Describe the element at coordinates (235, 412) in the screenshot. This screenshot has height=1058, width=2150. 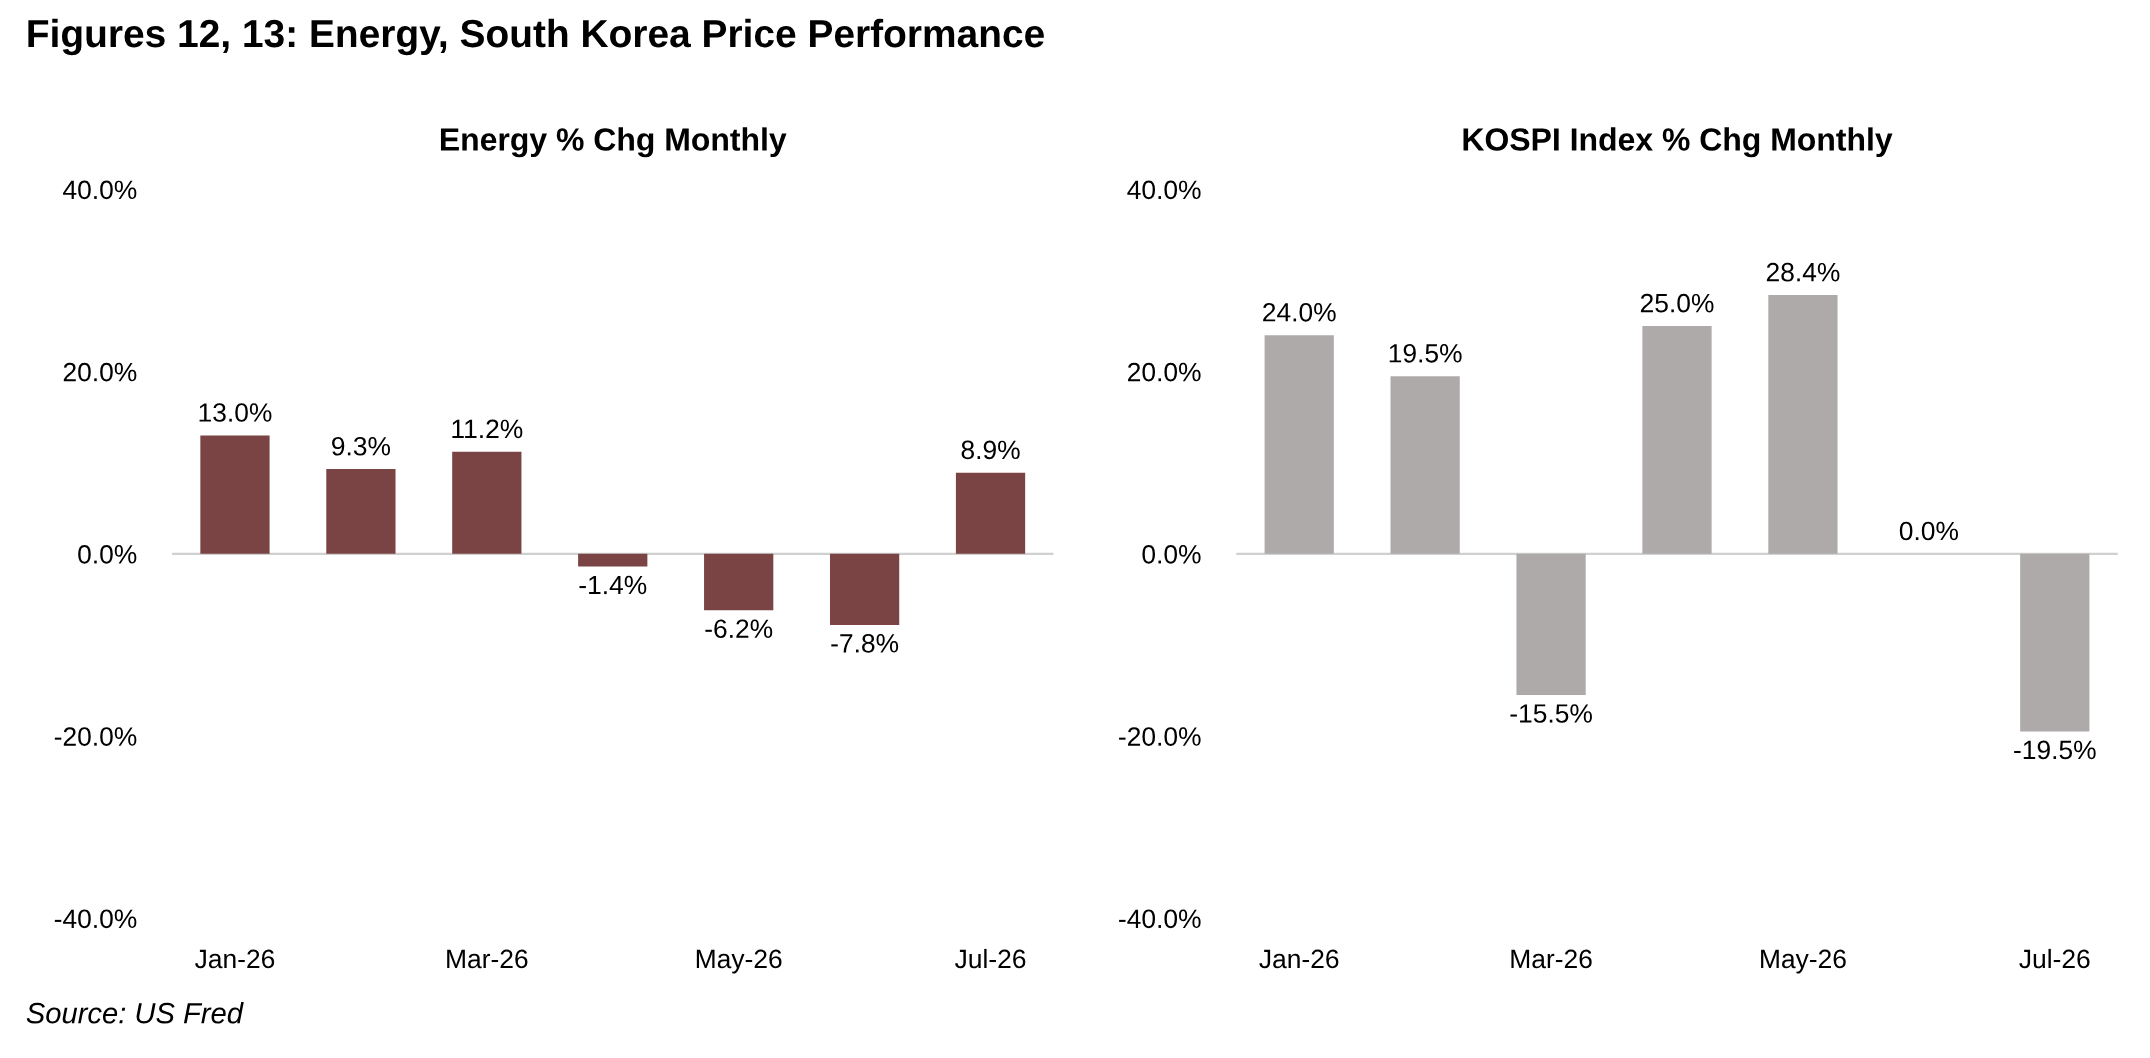
I see `data-label: 13.0%` at that location.